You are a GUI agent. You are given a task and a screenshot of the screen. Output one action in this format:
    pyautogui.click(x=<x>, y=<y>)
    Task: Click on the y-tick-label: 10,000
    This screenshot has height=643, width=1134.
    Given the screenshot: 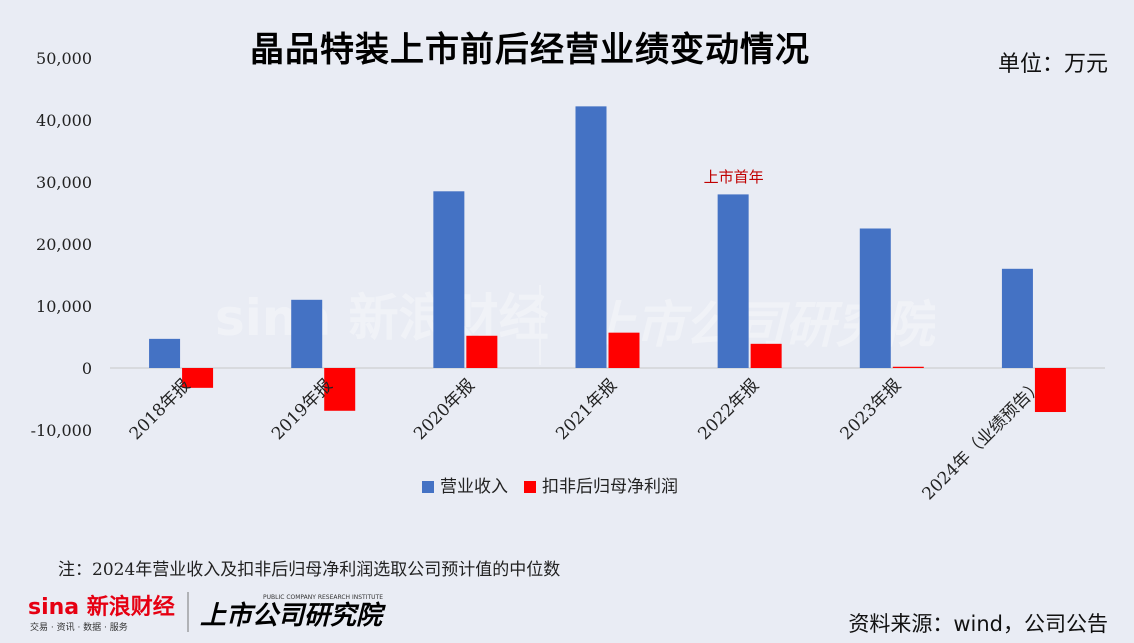 What is the action you would take?
    pyautogui.click(x=64, y=306)
    